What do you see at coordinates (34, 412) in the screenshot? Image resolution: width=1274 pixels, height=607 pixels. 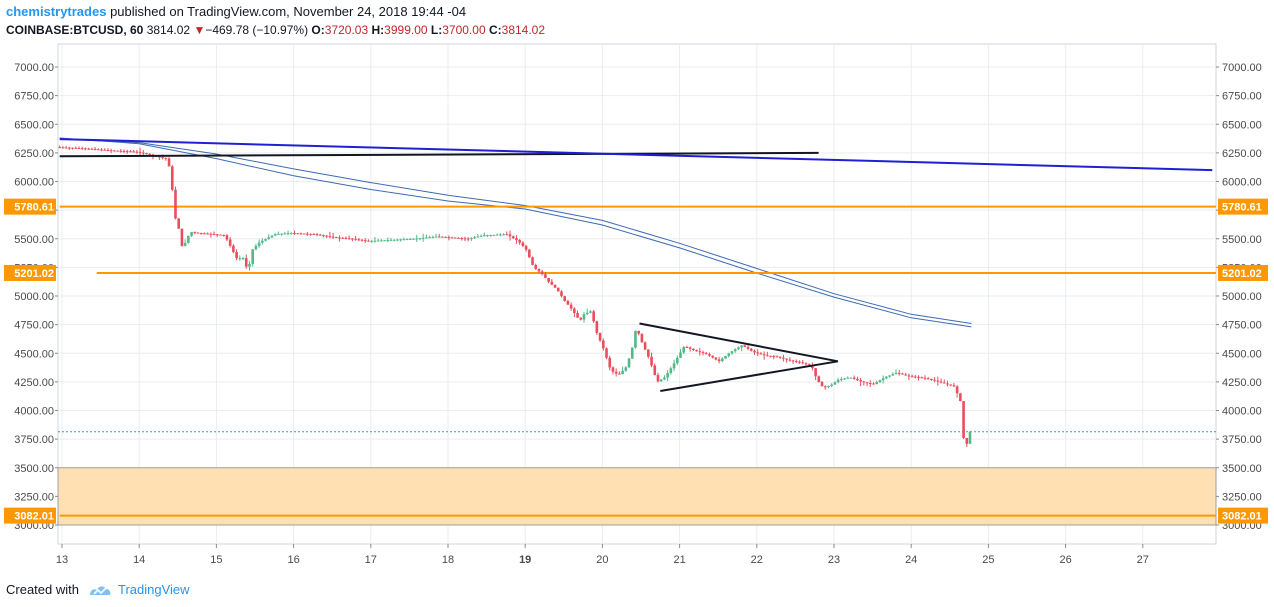 I see `y-tick-label: 4000.00` at bounding box center [34, 412].